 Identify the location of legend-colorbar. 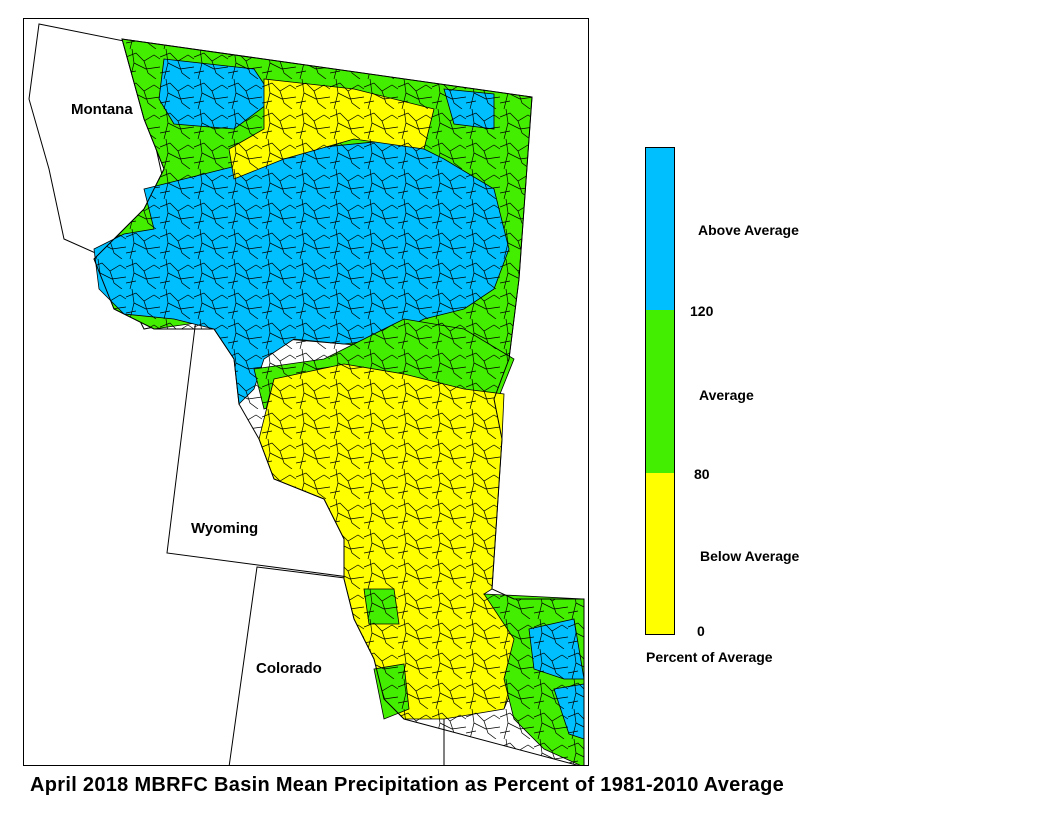
(660, 391).